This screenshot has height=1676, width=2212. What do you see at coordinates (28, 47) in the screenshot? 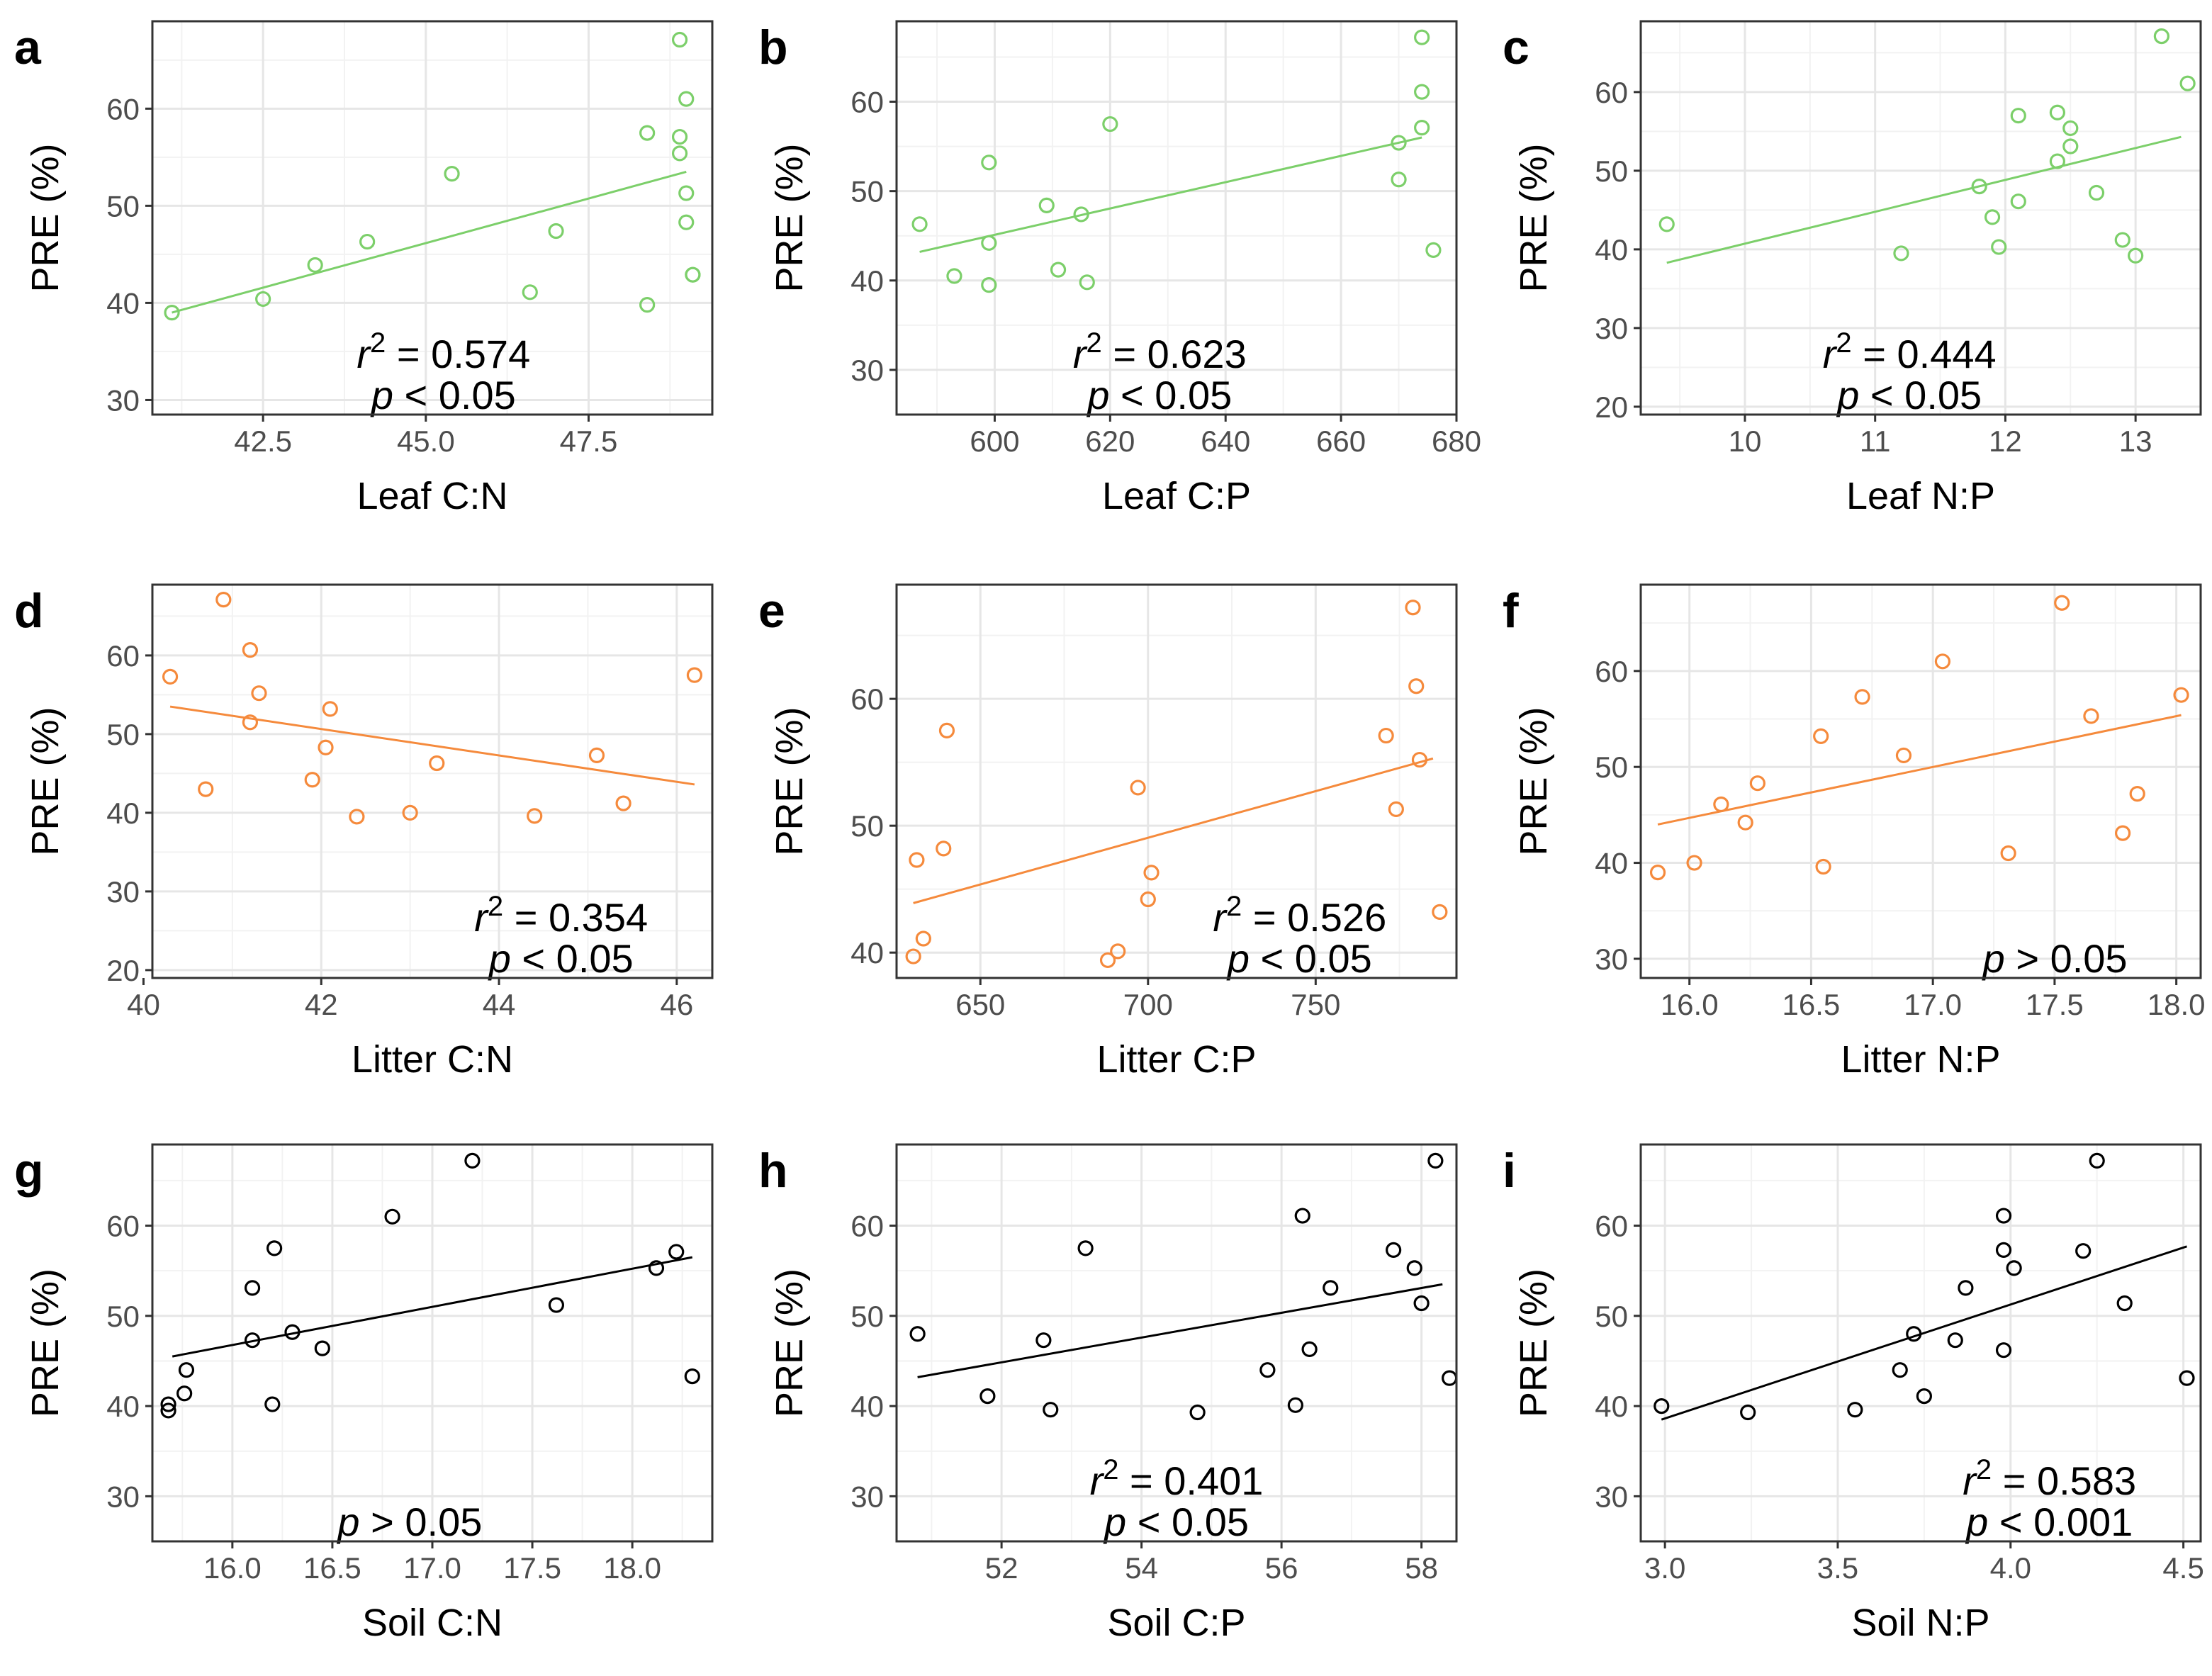
I see `panel-letter: a` at bounding box center [28, 47].